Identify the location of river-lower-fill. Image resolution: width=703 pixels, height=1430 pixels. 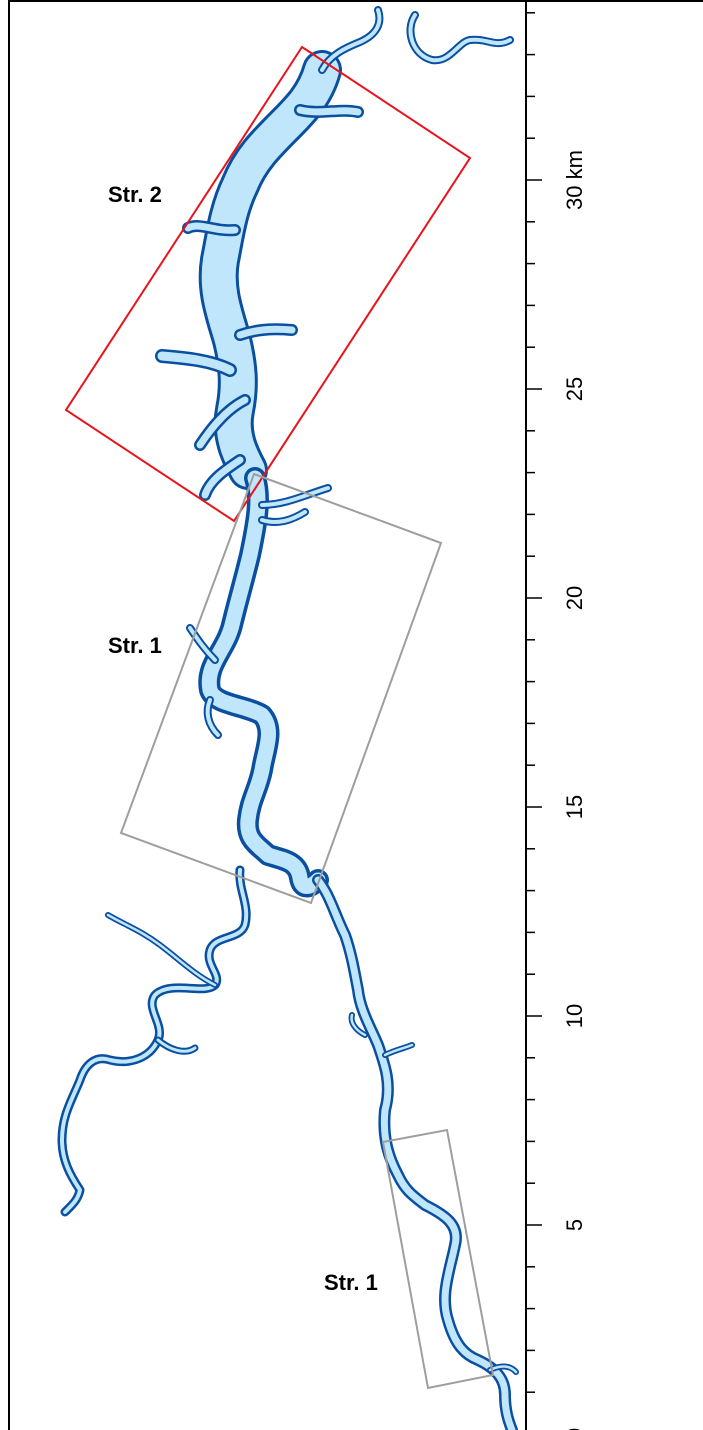
(415, 1153).